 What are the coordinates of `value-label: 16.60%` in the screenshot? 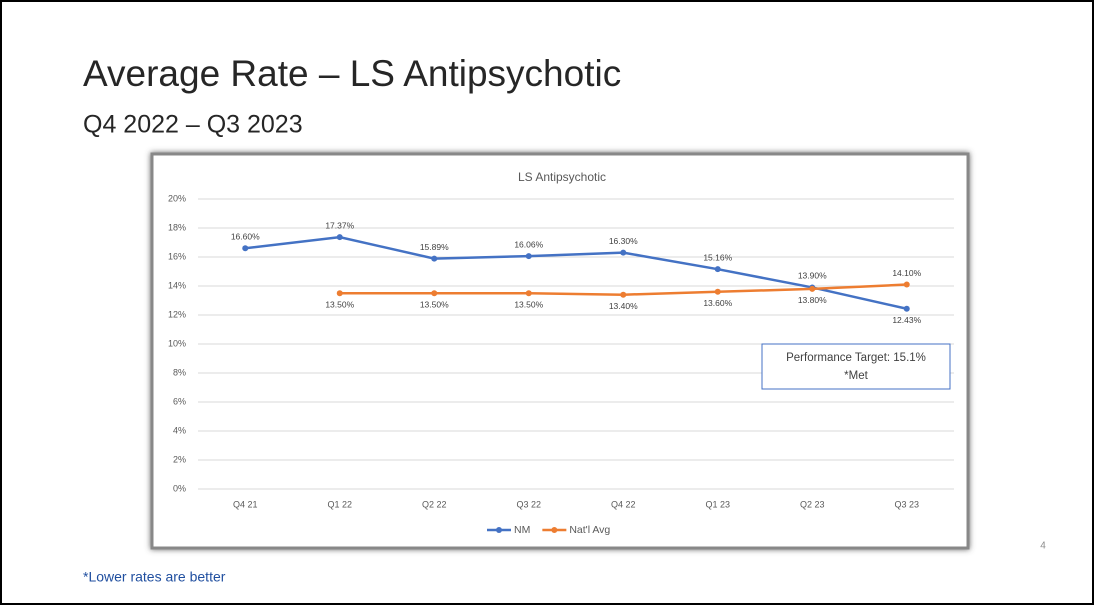 It's located at (245, 237).